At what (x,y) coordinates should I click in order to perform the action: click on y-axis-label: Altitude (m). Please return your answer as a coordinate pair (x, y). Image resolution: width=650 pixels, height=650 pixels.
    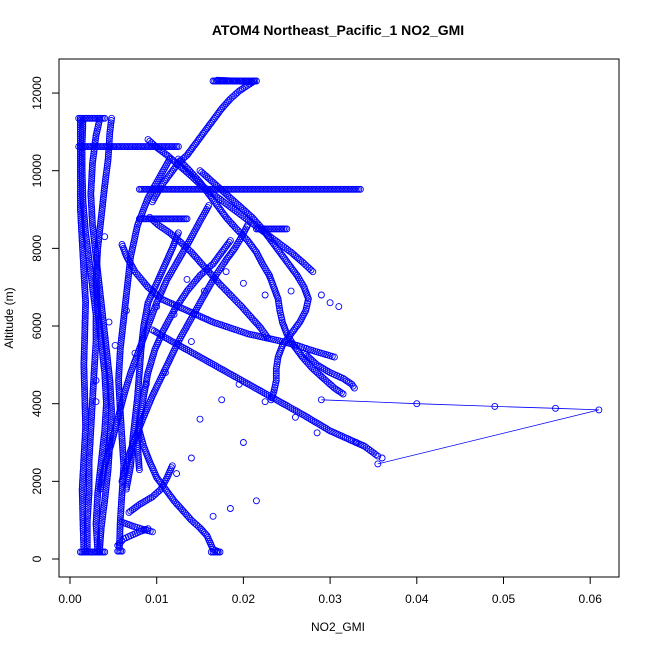
    Looking at the image, I should click on (9, 317).